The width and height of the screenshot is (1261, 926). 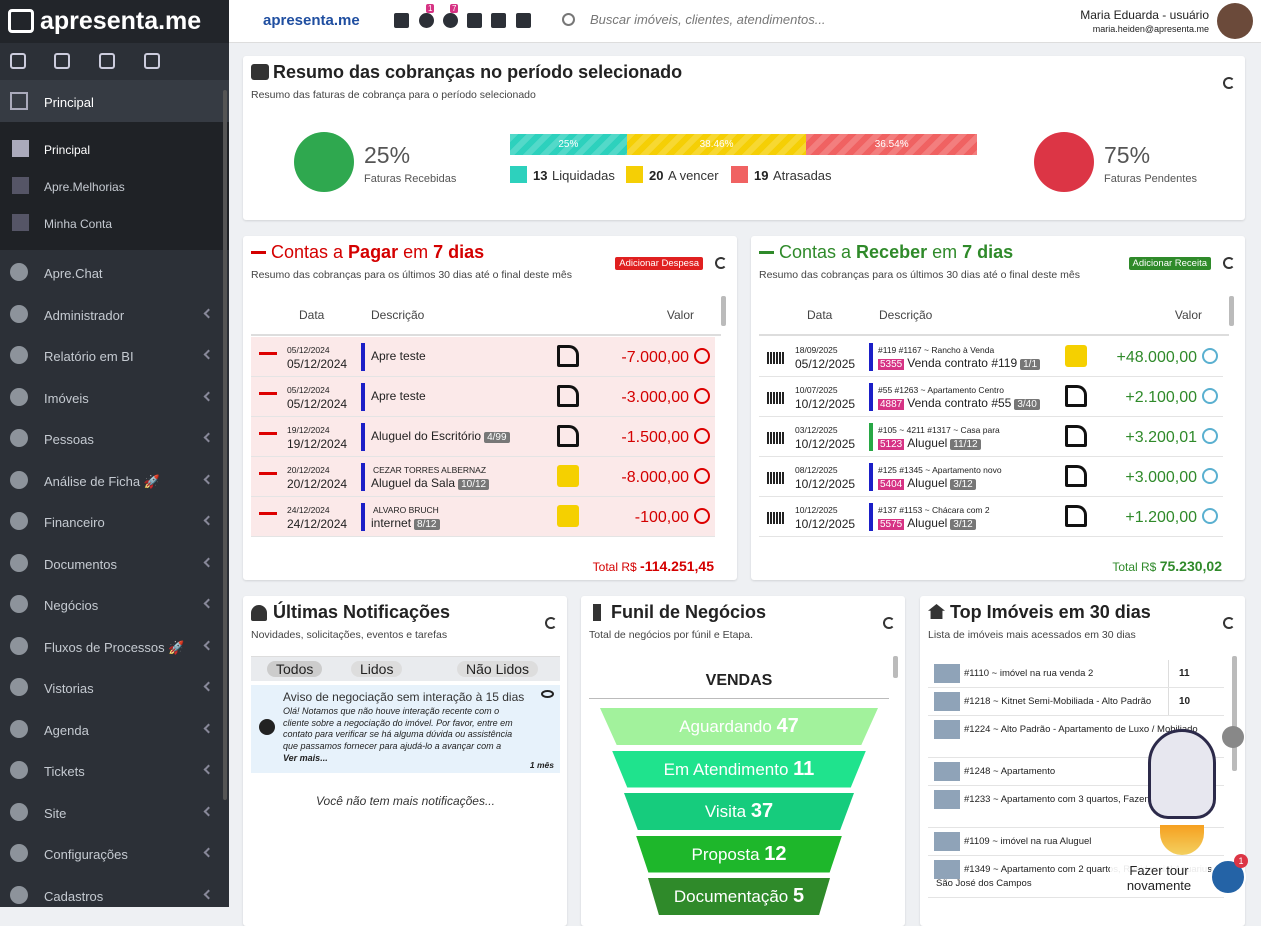 I want to click on menu-item: Configurações, so click(x=111, y=853).